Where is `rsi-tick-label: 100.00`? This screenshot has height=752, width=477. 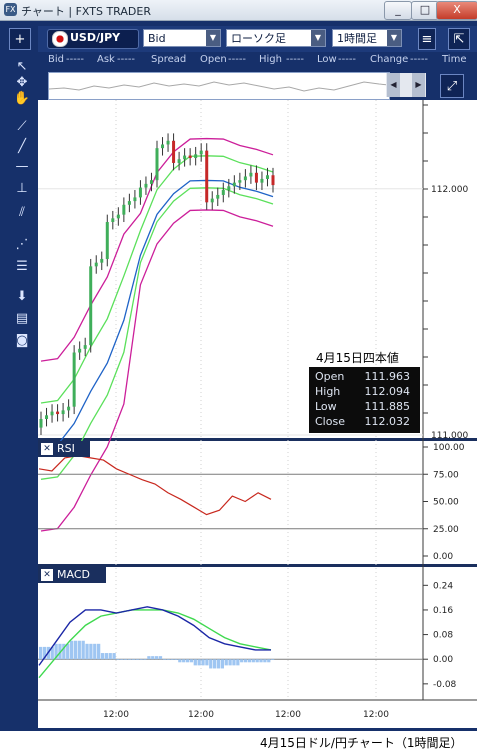
rsi-tick-label: 100.00 is located at coordinates (449, 448).